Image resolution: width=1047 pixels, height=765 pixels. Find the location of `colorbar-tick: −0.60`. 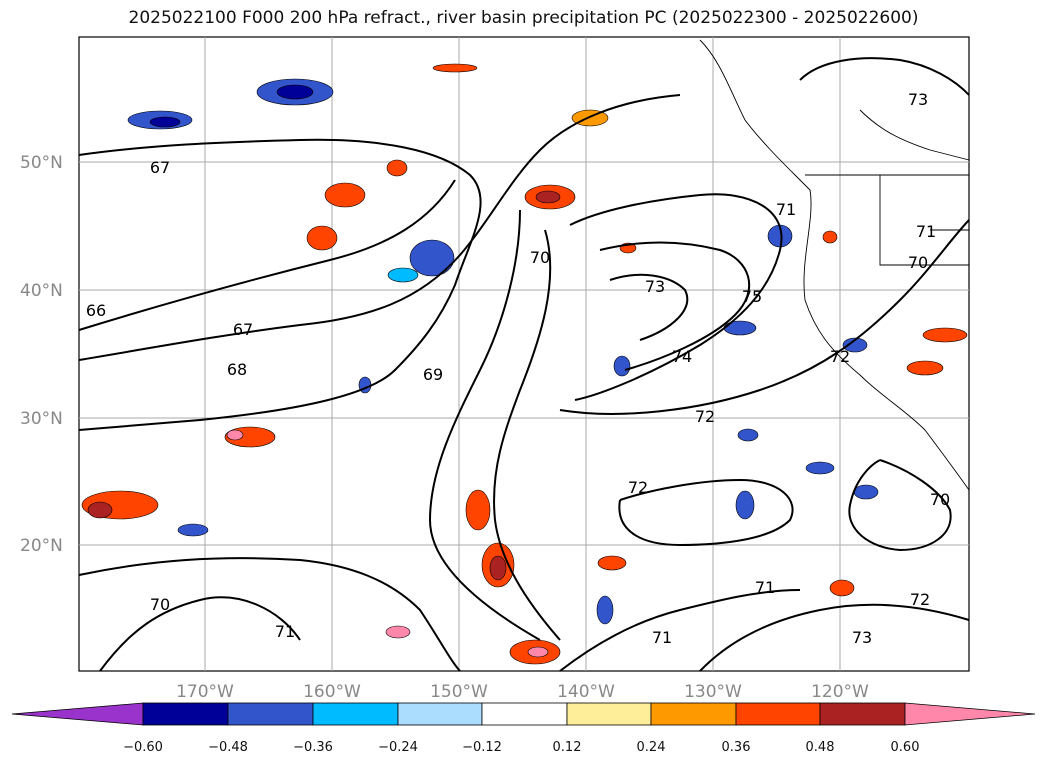

colorbar-tick: −0.60 is located at coordinates (143, 747).